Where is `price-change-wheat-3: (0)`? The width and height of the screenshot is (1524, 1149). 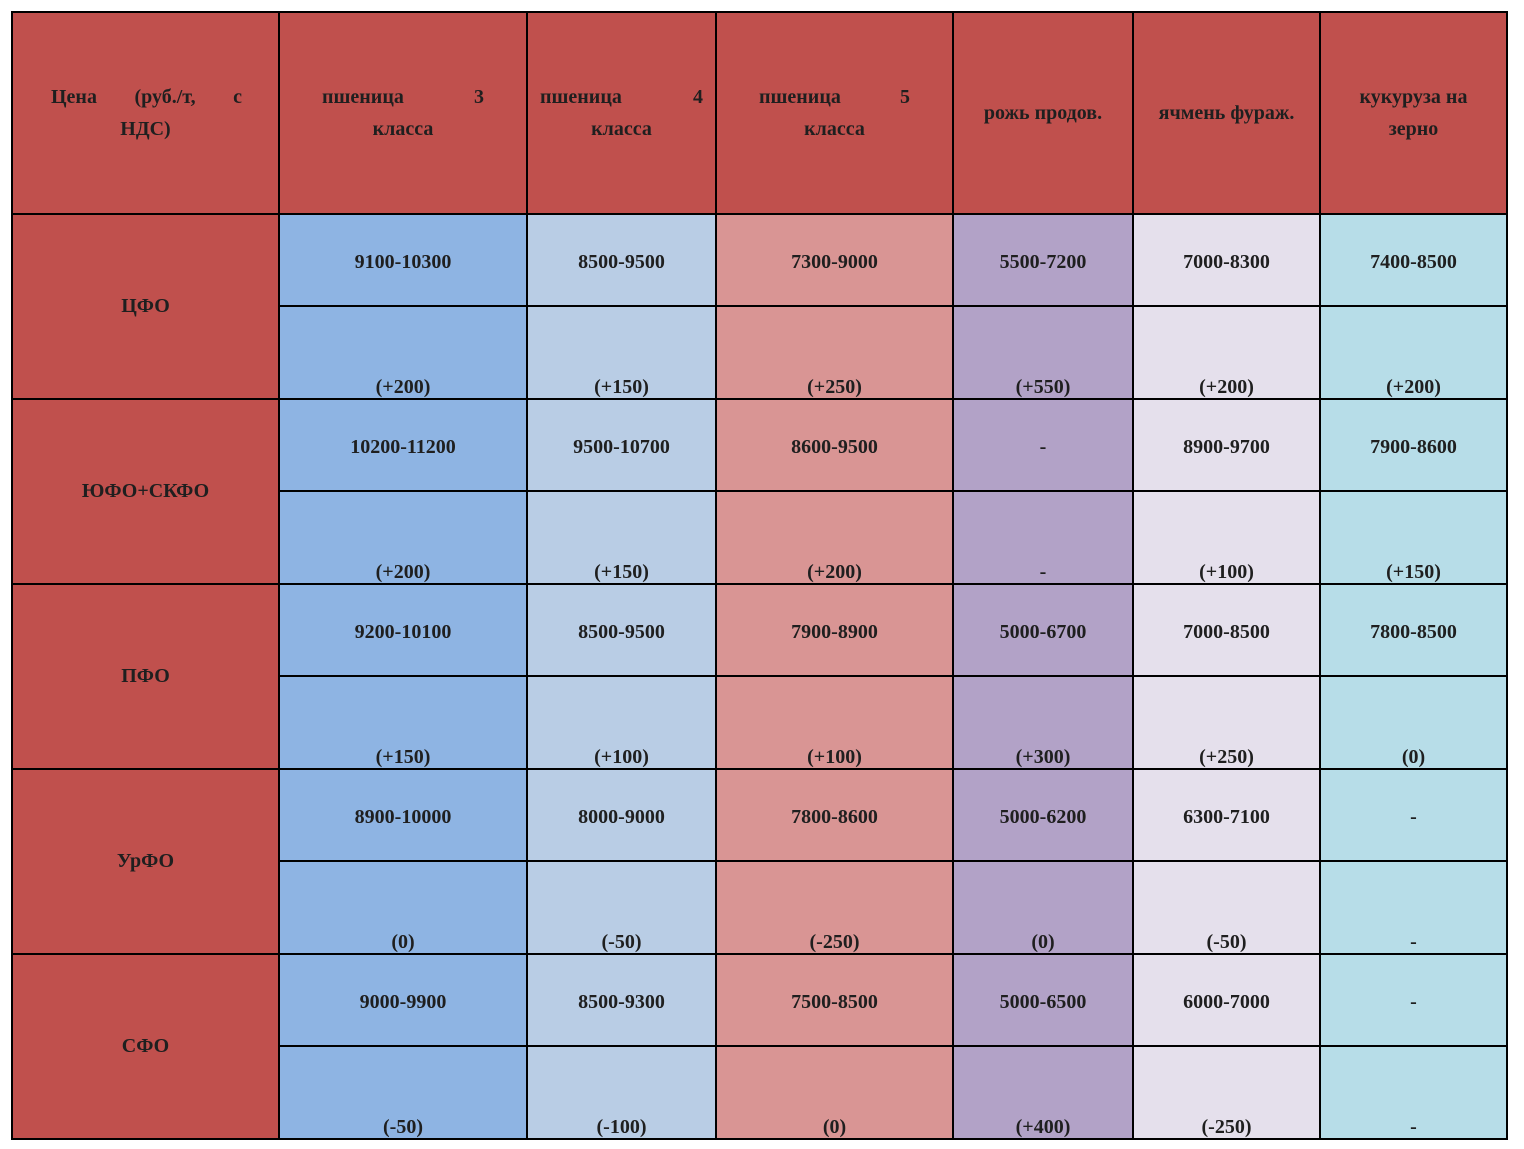 price-change-wheat-3: (0) is located at coordinates (403, 907).